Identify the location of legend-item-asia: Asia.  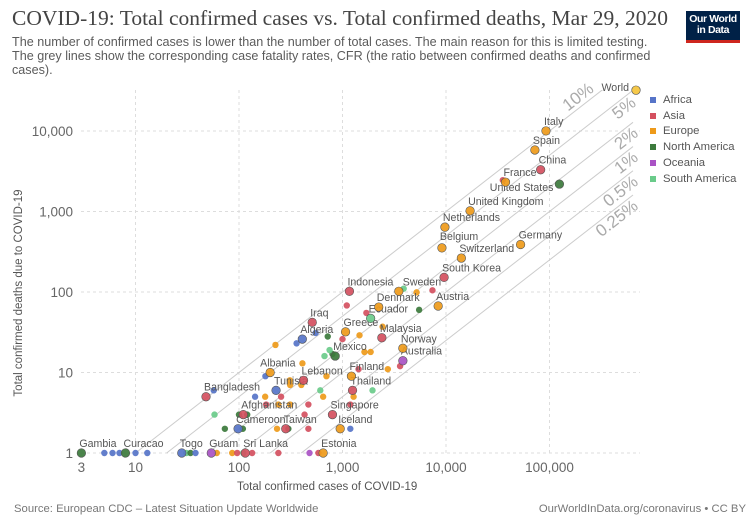
(693, 116).